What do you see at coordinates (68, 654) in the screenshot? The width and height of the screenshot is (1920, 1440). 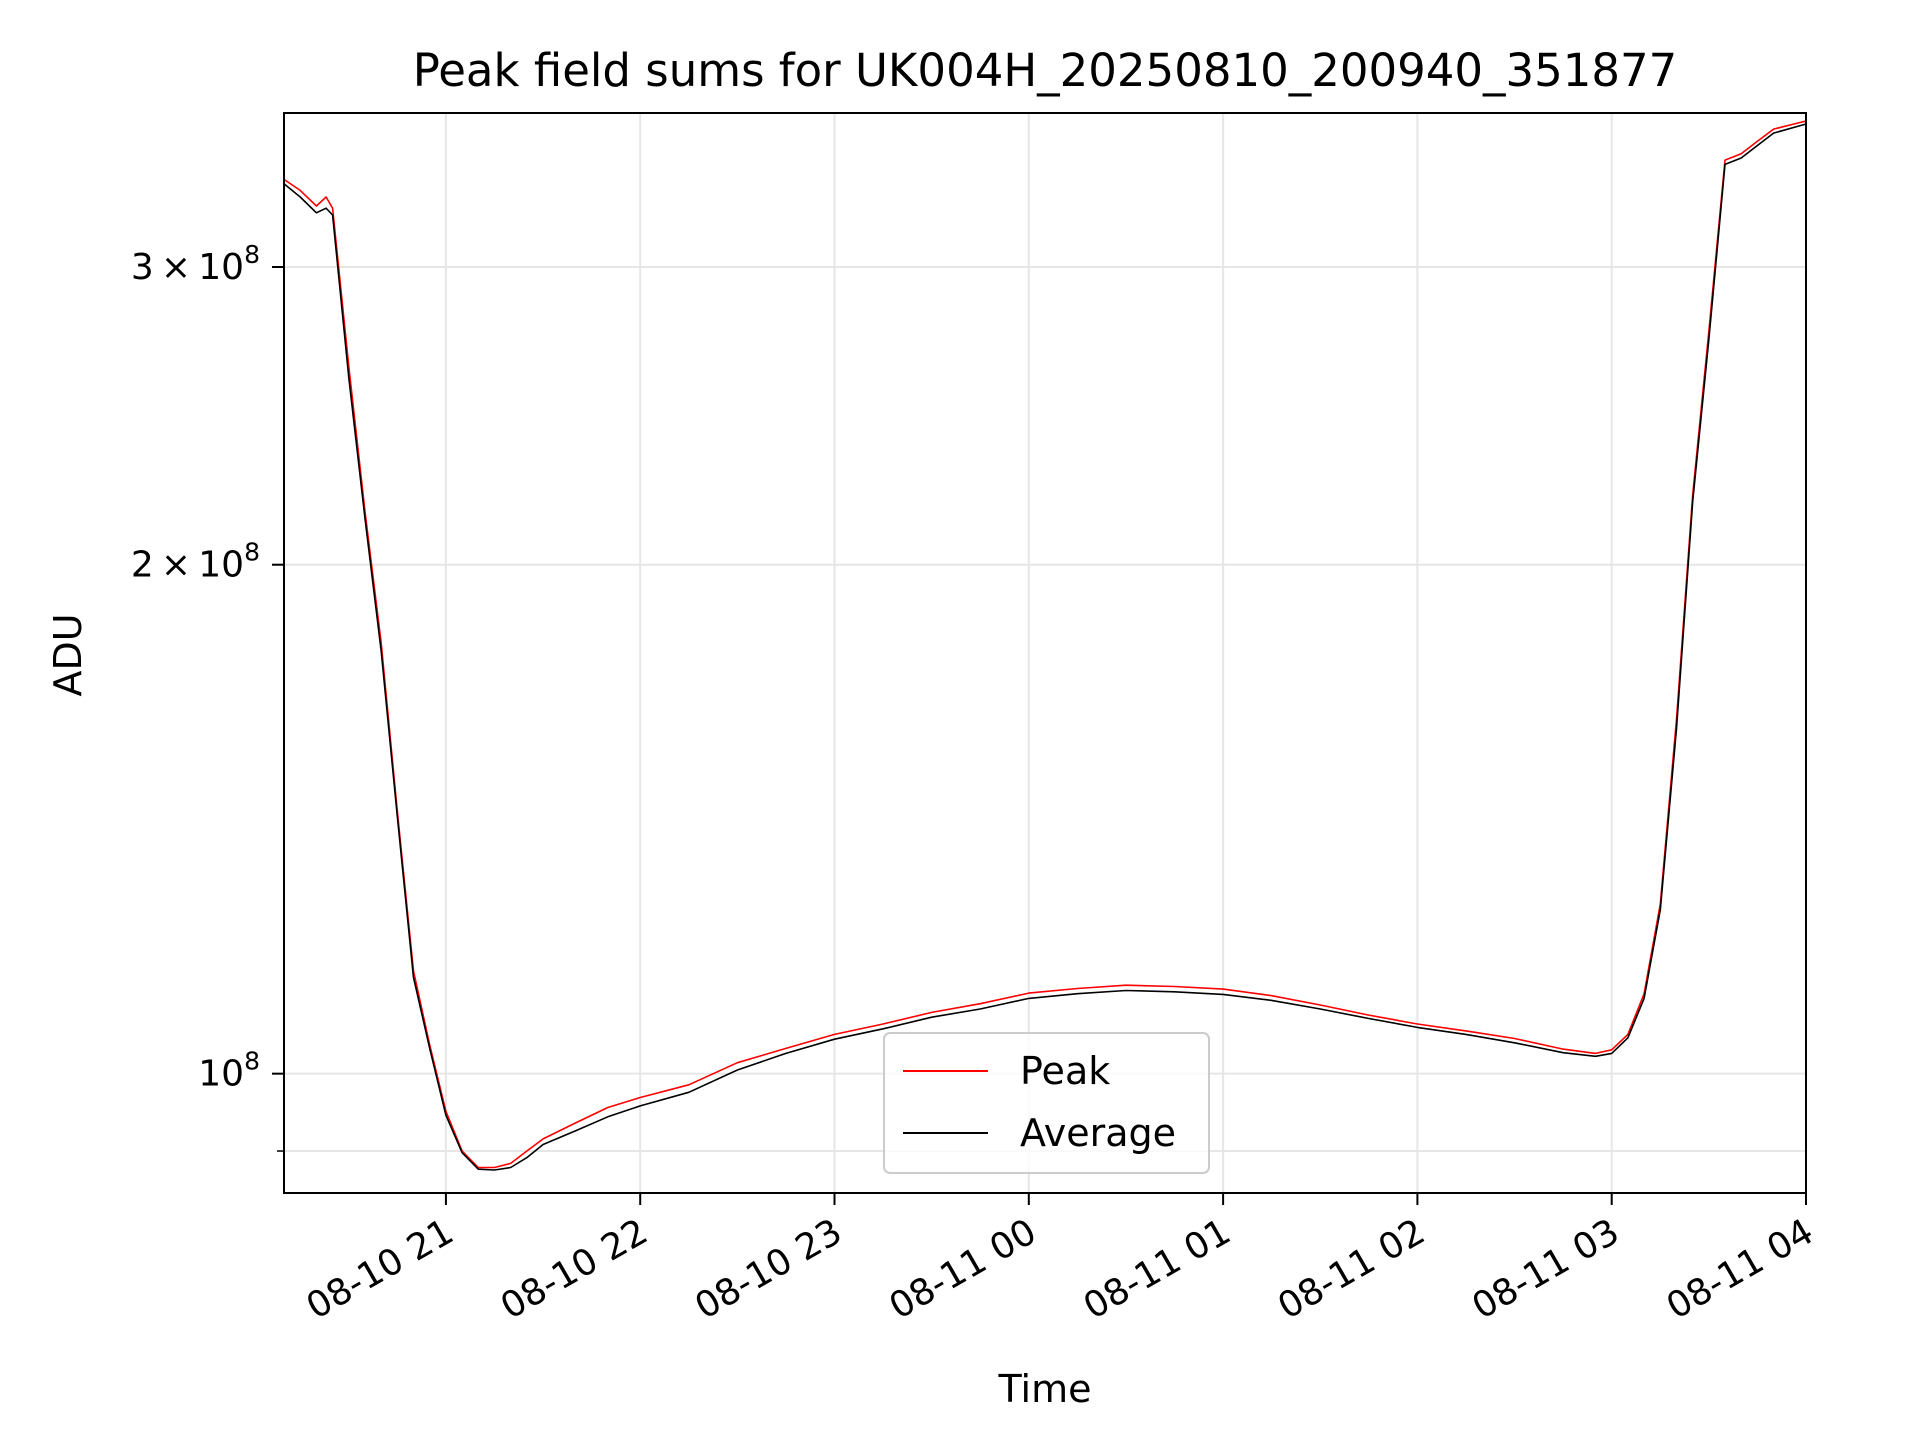 I see `y-axis-label: ADU` at bounding box center [68, 654].